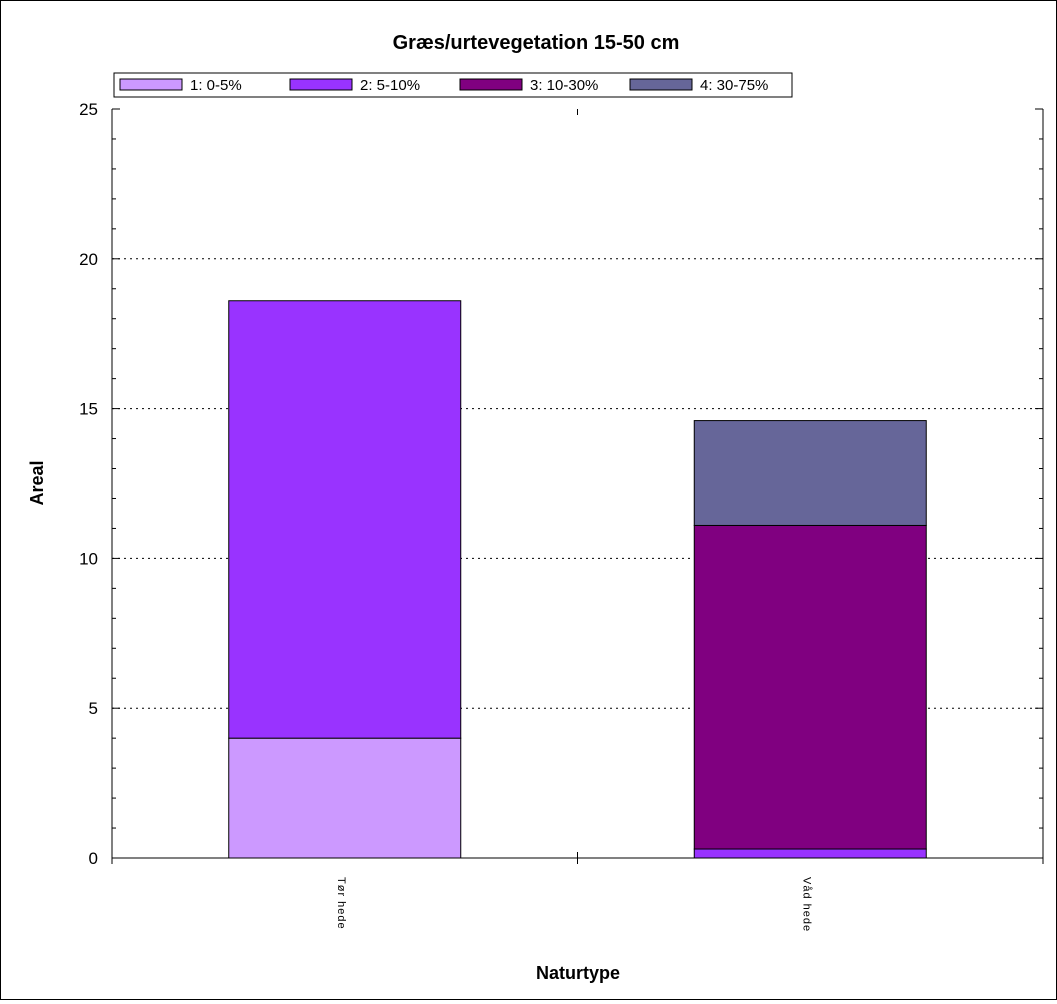 This screenshot has height=1004, width=1057. Describe the element at coordinates (216, 85) in the screenshot. I see `legend-label: 1: 0-5%` at that location.